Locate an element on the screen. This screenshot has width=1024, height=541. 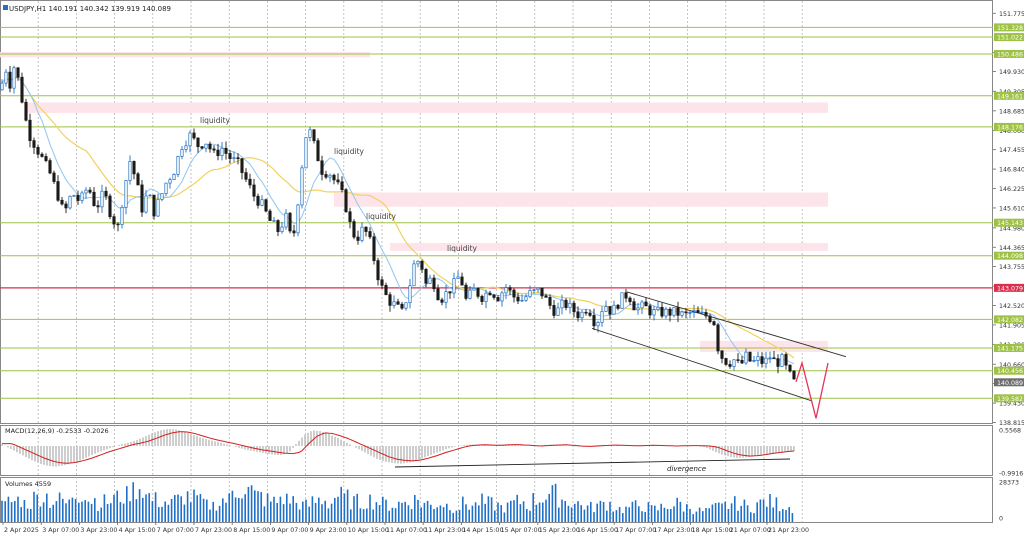
volume-title: Volumes 4559 is located at coordinates (28, 484).